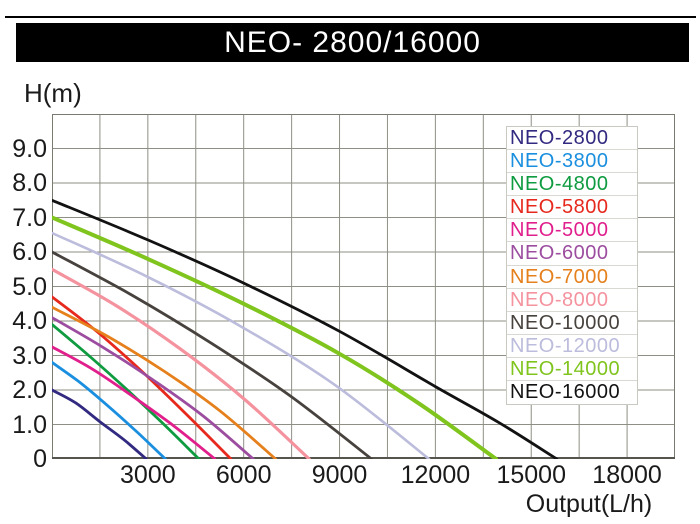 This screenshot has width=700, height=524. Describe the element at coordinates (29, 217) in the screenshot. I see `y-tick-label: 7.0` at that location.